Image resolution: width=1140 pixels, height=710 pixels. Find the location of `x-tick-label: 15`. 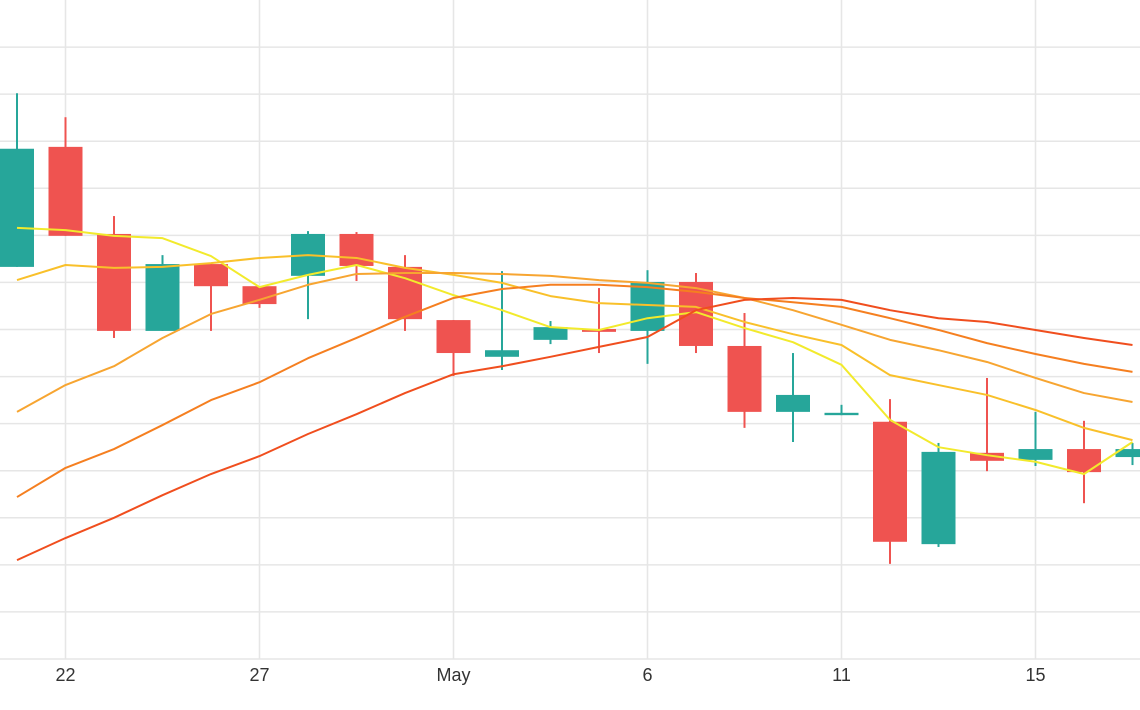

x-tick-label: 15 is located at coordinates (1035, 675).